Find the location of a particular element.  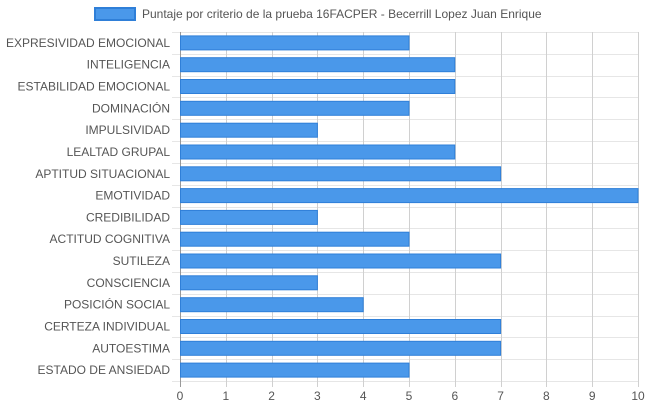

x-axis-ticks: 0 1 2 3 4 5 6 7 8 9 10 is located at coordinates (411, 396).